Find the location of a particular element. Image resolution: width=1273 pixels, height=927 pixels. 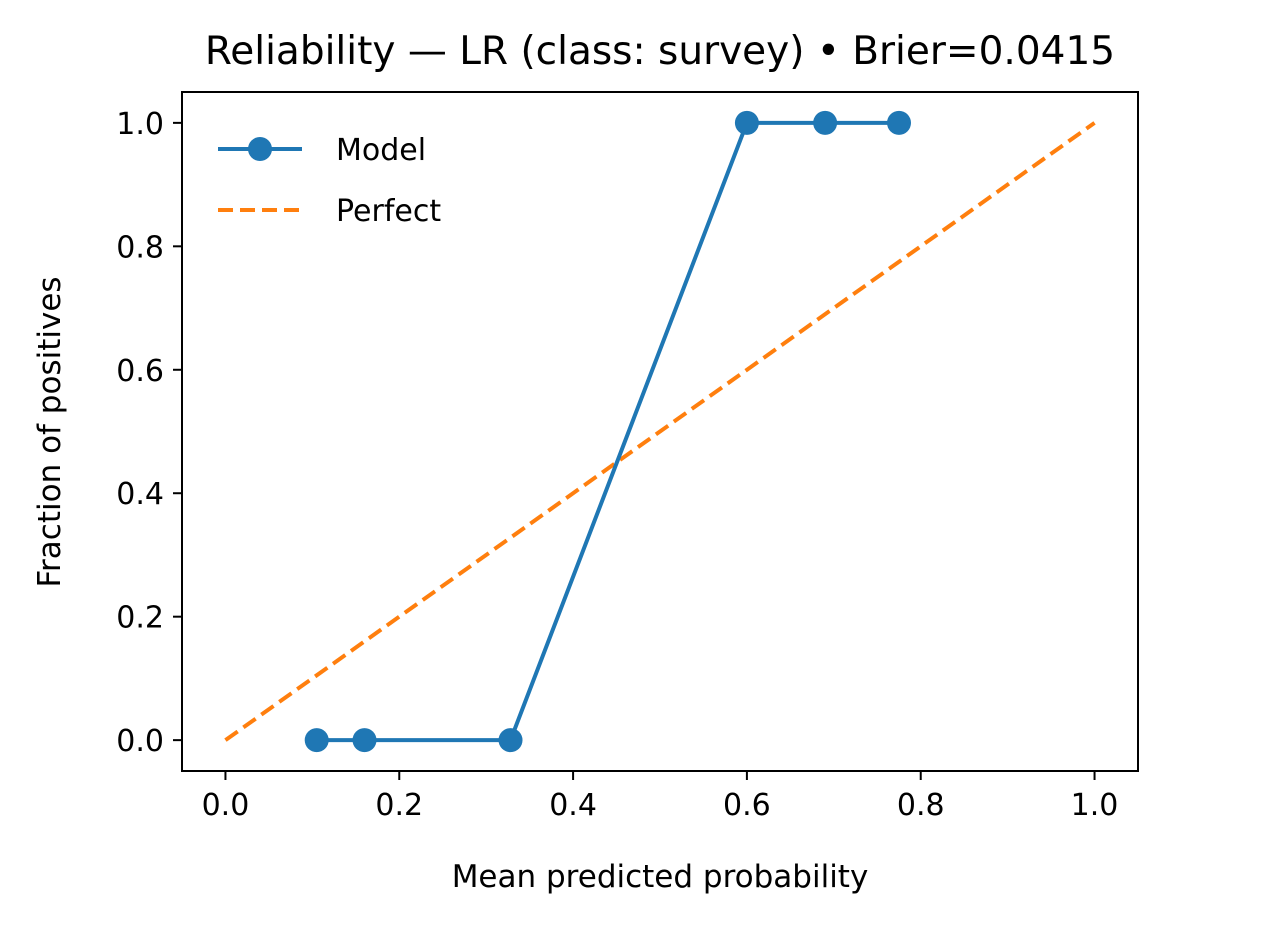

y-tick-label: 0.0 is located at coordinates (140, 741).